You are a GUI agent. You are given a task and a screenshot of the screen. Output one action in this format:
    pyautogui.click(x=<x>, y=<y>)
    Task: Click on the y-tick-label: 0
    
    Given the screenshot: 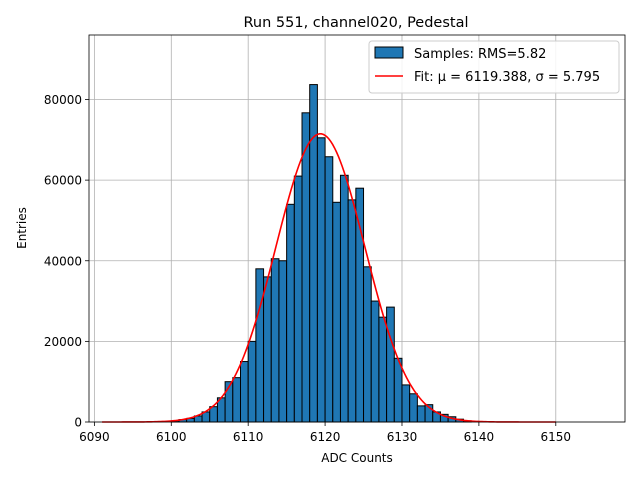 What is the action you would take?
    pyautogui.click(x=78, y=423)
    